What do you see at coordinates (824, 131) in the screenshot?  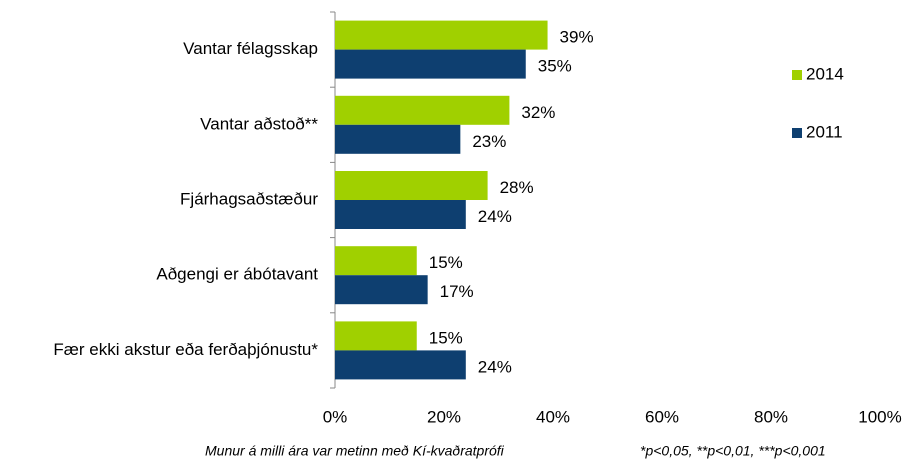 I see `legend-label: 2011` at bounding box center [824, 131].